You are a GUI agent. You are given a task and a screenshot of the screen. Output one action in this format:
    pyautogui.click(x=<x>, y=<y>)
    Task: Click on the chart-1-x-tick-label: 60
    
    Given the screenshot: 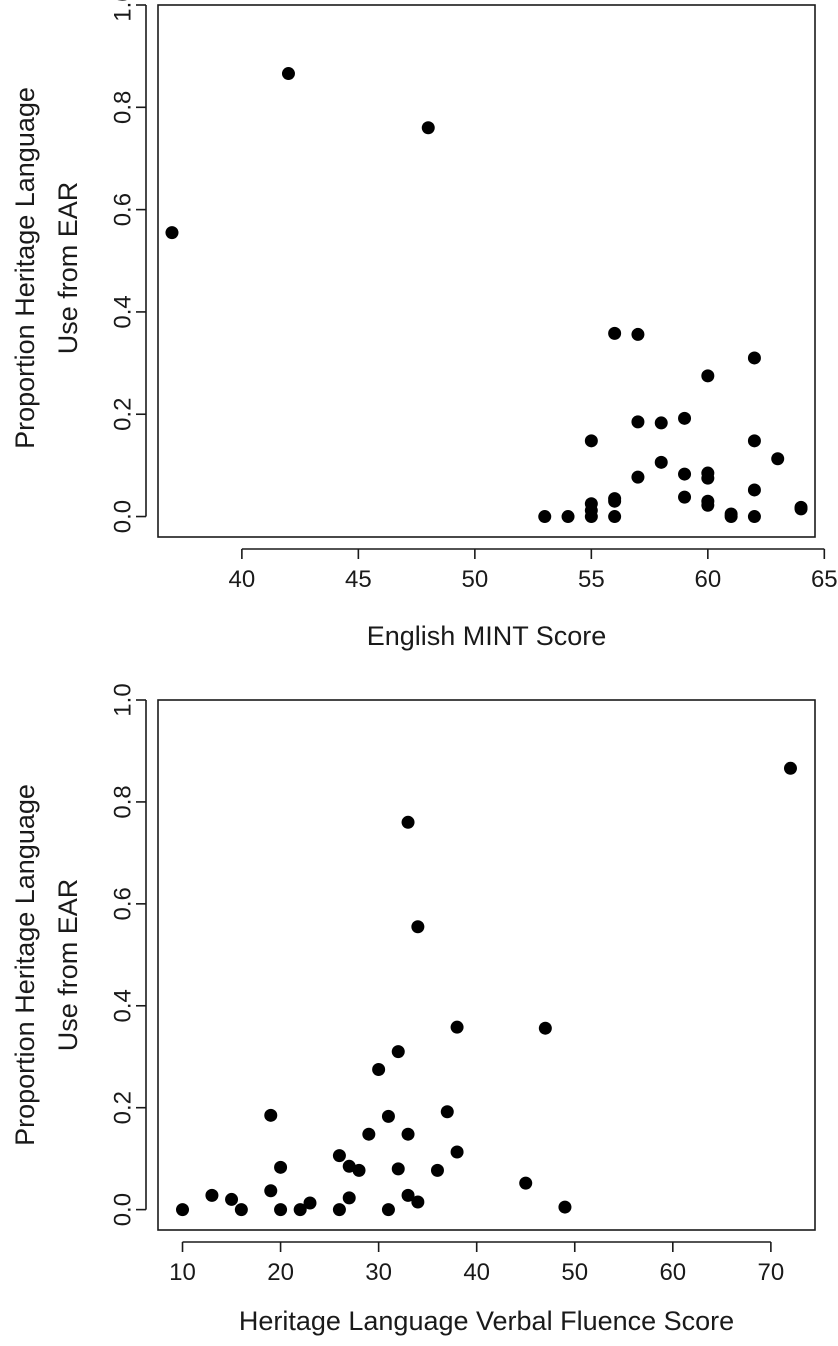 What is the action you would take?
    pyautogui.click(x=707, y=579)
    